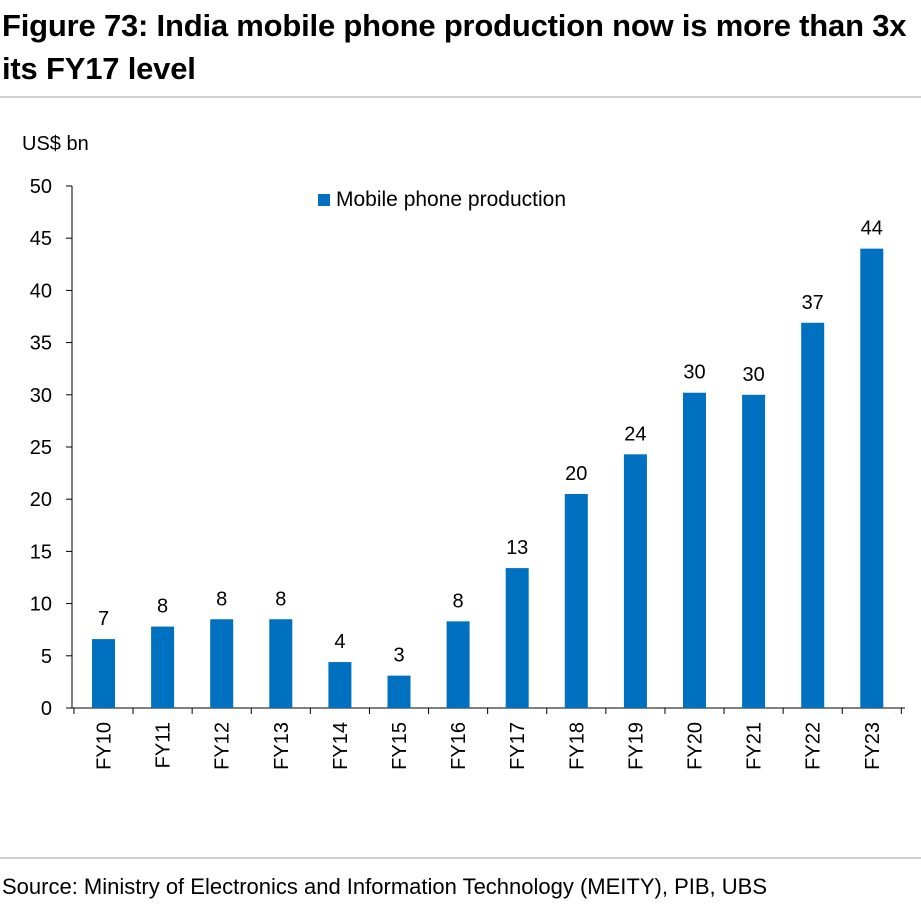 Image resolution: width=921 pixels, height=908 pixels. I want to click on y-axis-label: US$ bn, so click(55, 144).